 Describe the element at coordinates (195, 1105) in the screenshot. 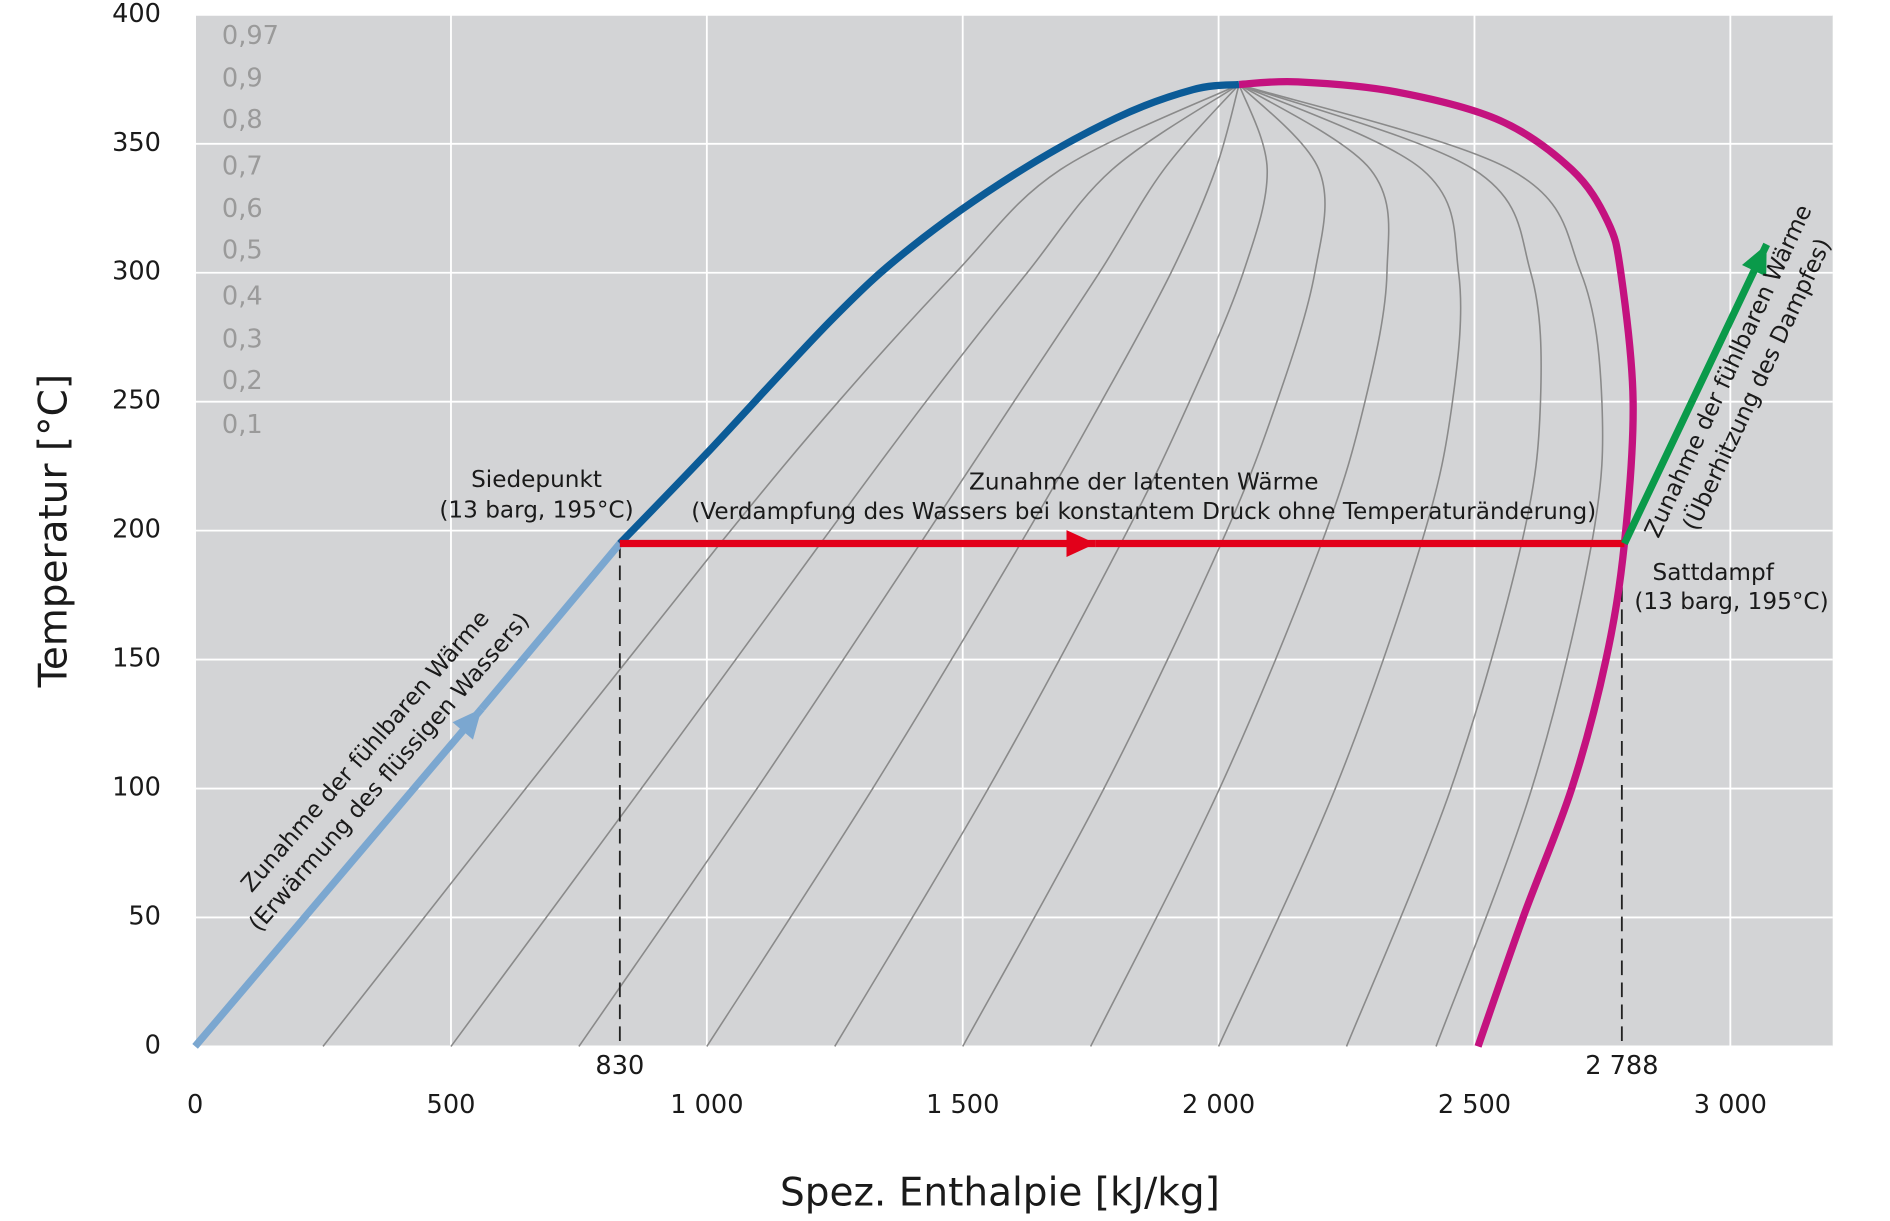

I see `x-tick-label: 0` at that location.